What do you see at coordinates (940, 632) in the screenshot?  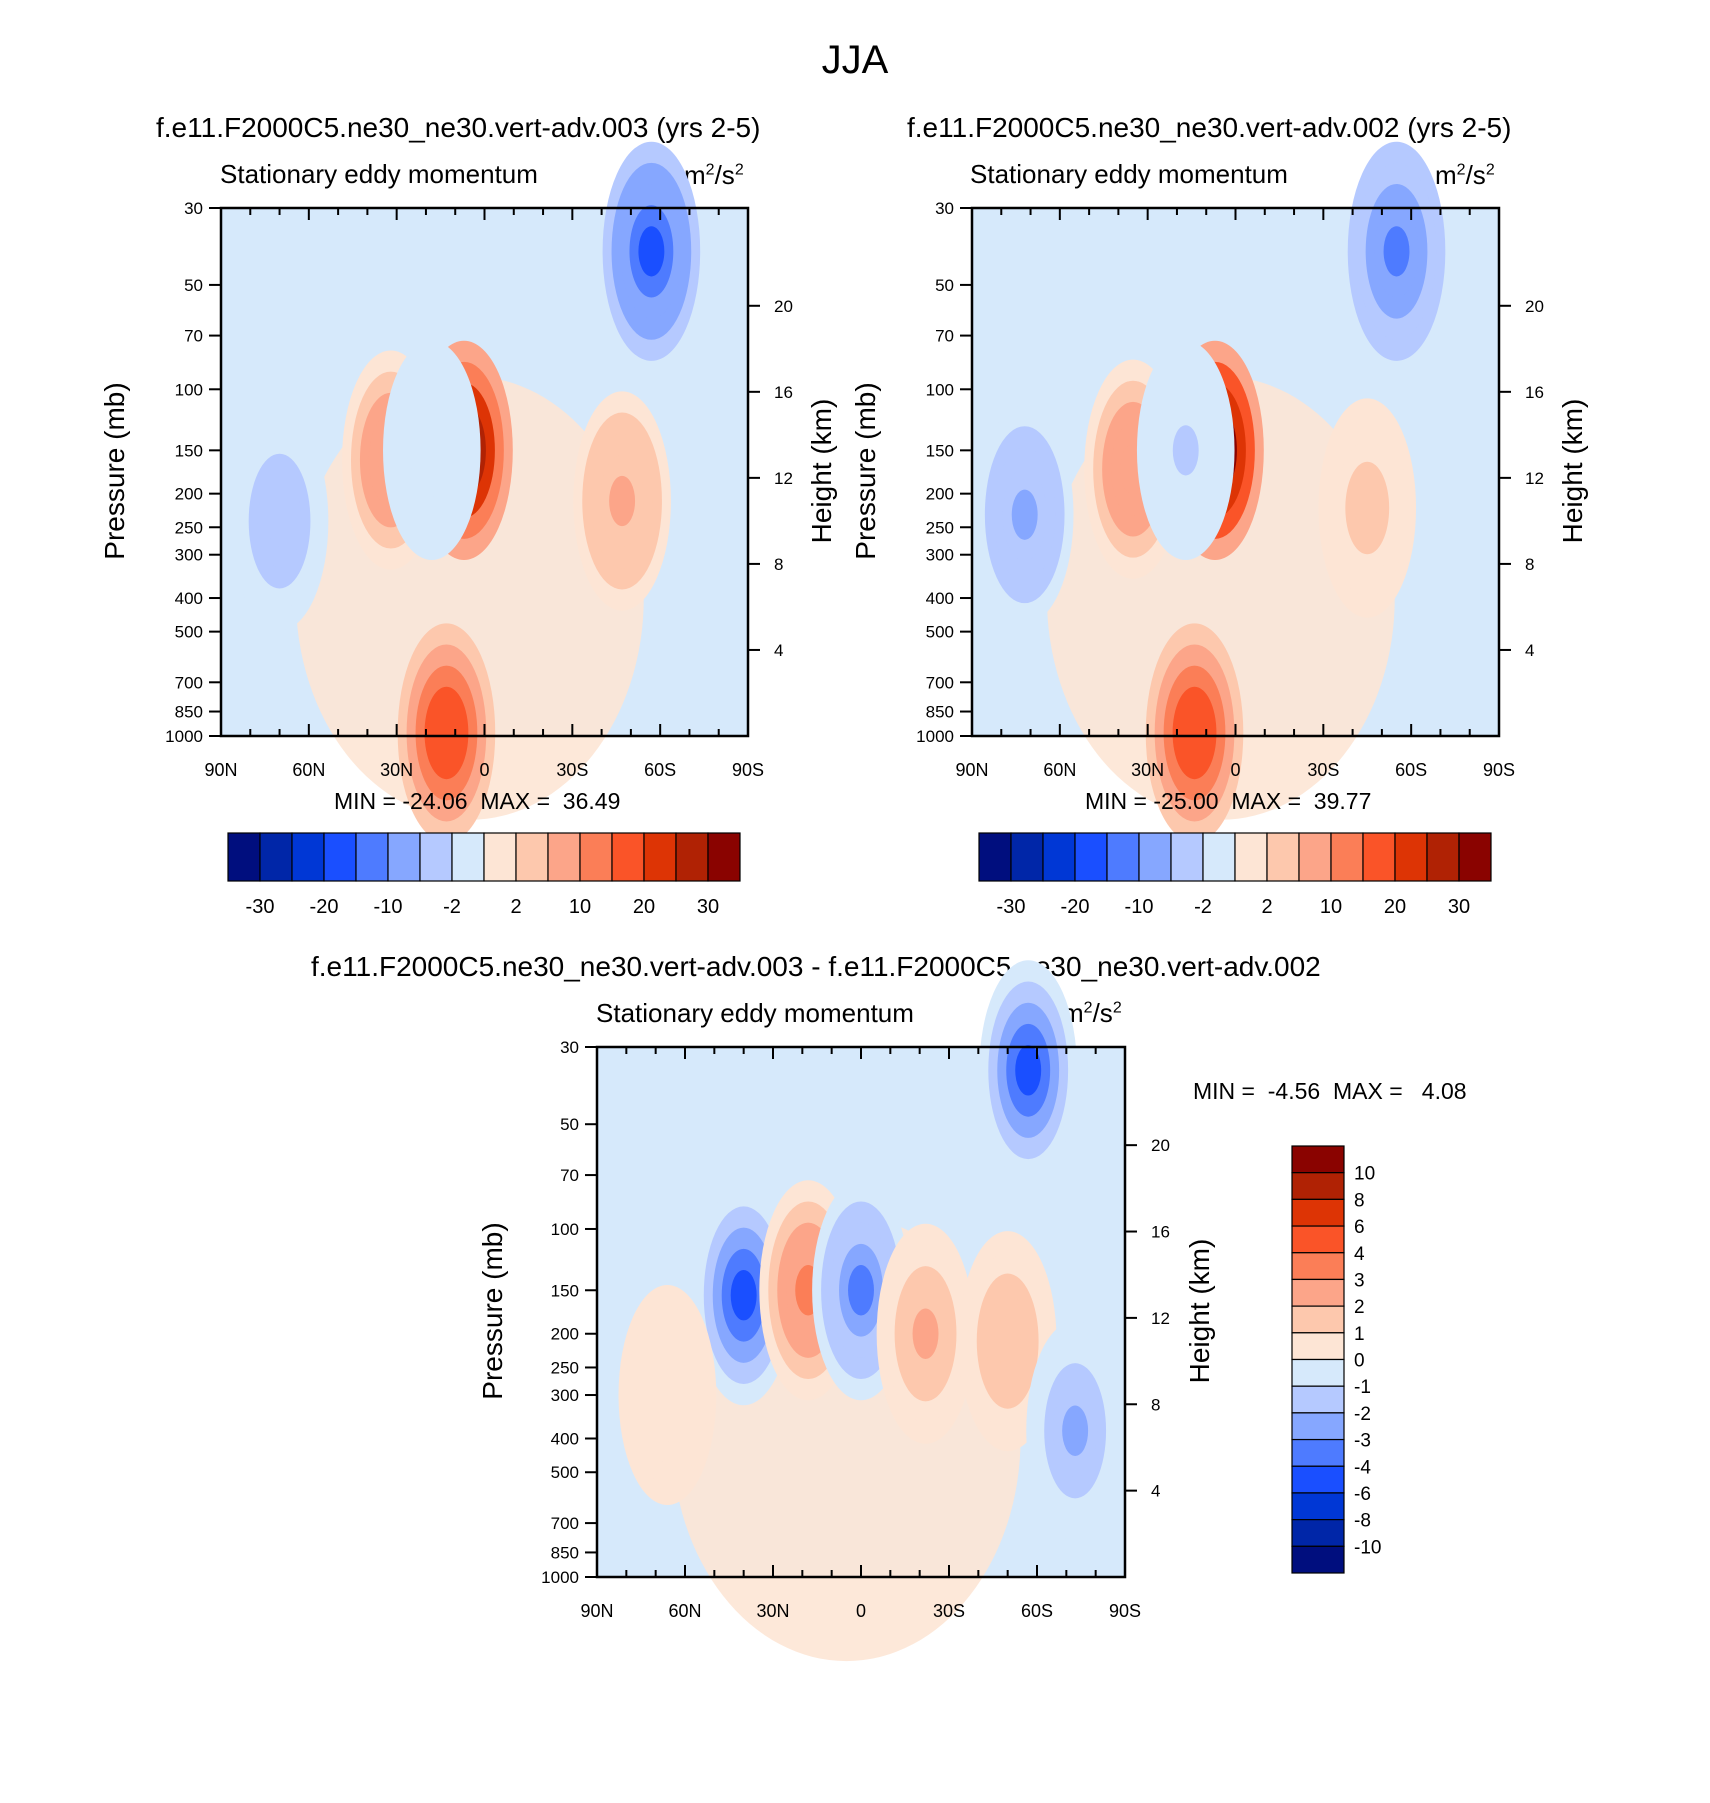 I see `y-tick-label: 500` at bounding box center [940, 632].